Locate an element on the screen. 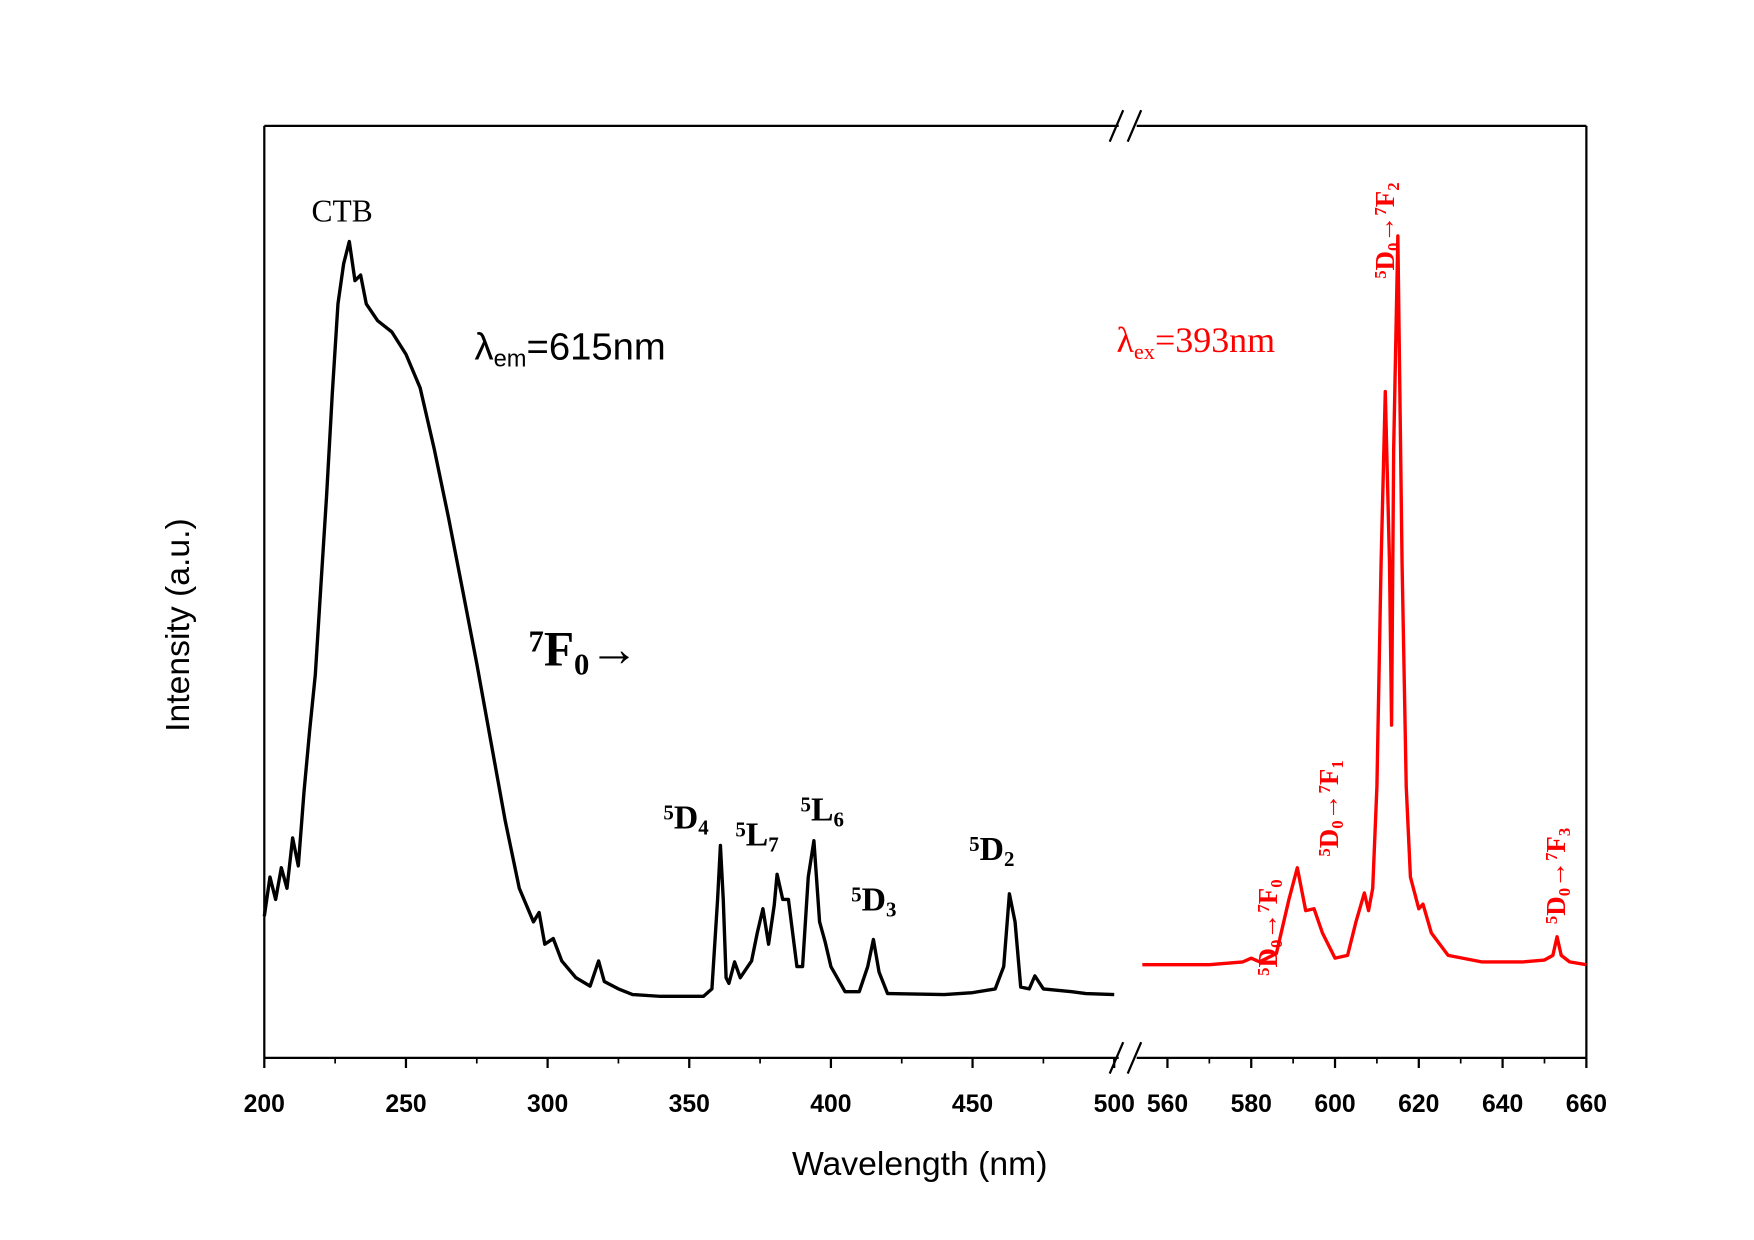 This screenshot has width=1754, height=1240. x-tick-label: 250 is located at coordinates (405, 1104).